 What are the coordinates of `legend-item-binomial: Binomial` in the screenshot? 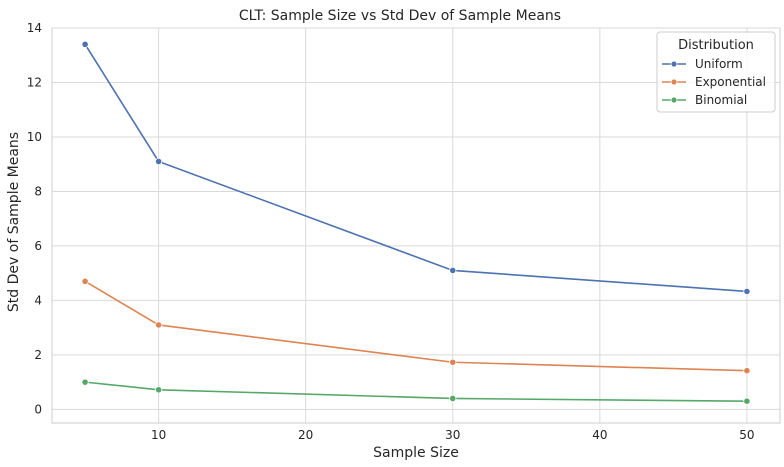 It's located at (704, 100).